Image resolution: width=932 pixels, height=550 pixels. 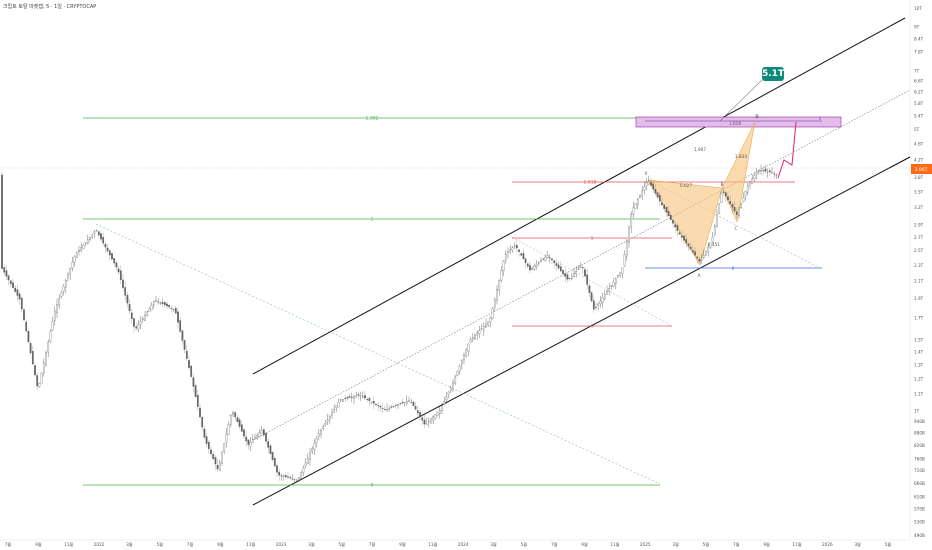 What do you see at coordinates (919, 207) in the screenshot?
I see `y-tick-label: 3.2T` at bounding box center [919, 207].